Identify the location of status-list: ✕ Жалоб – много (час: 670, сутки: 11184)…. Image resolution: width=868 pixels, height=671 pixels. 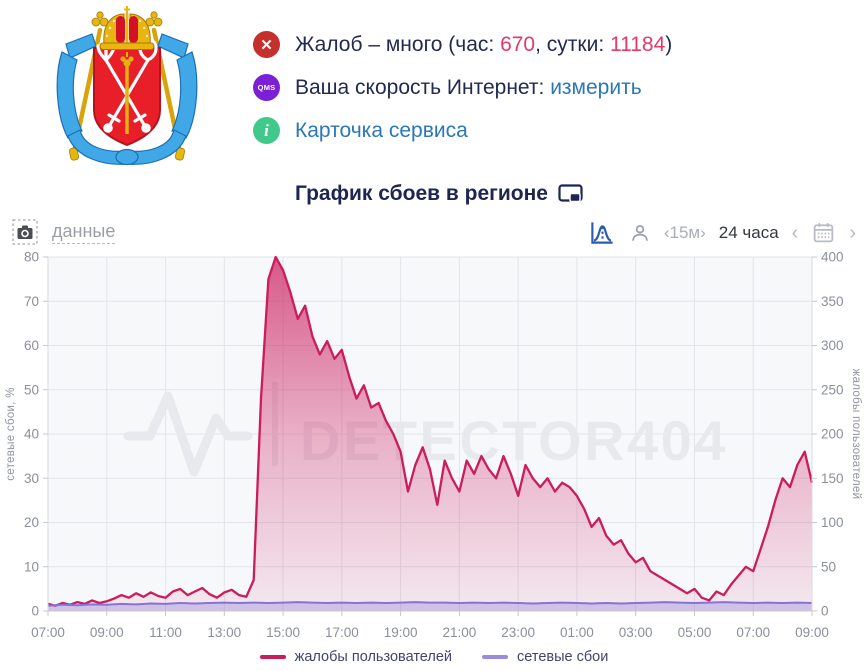
(462, 95).